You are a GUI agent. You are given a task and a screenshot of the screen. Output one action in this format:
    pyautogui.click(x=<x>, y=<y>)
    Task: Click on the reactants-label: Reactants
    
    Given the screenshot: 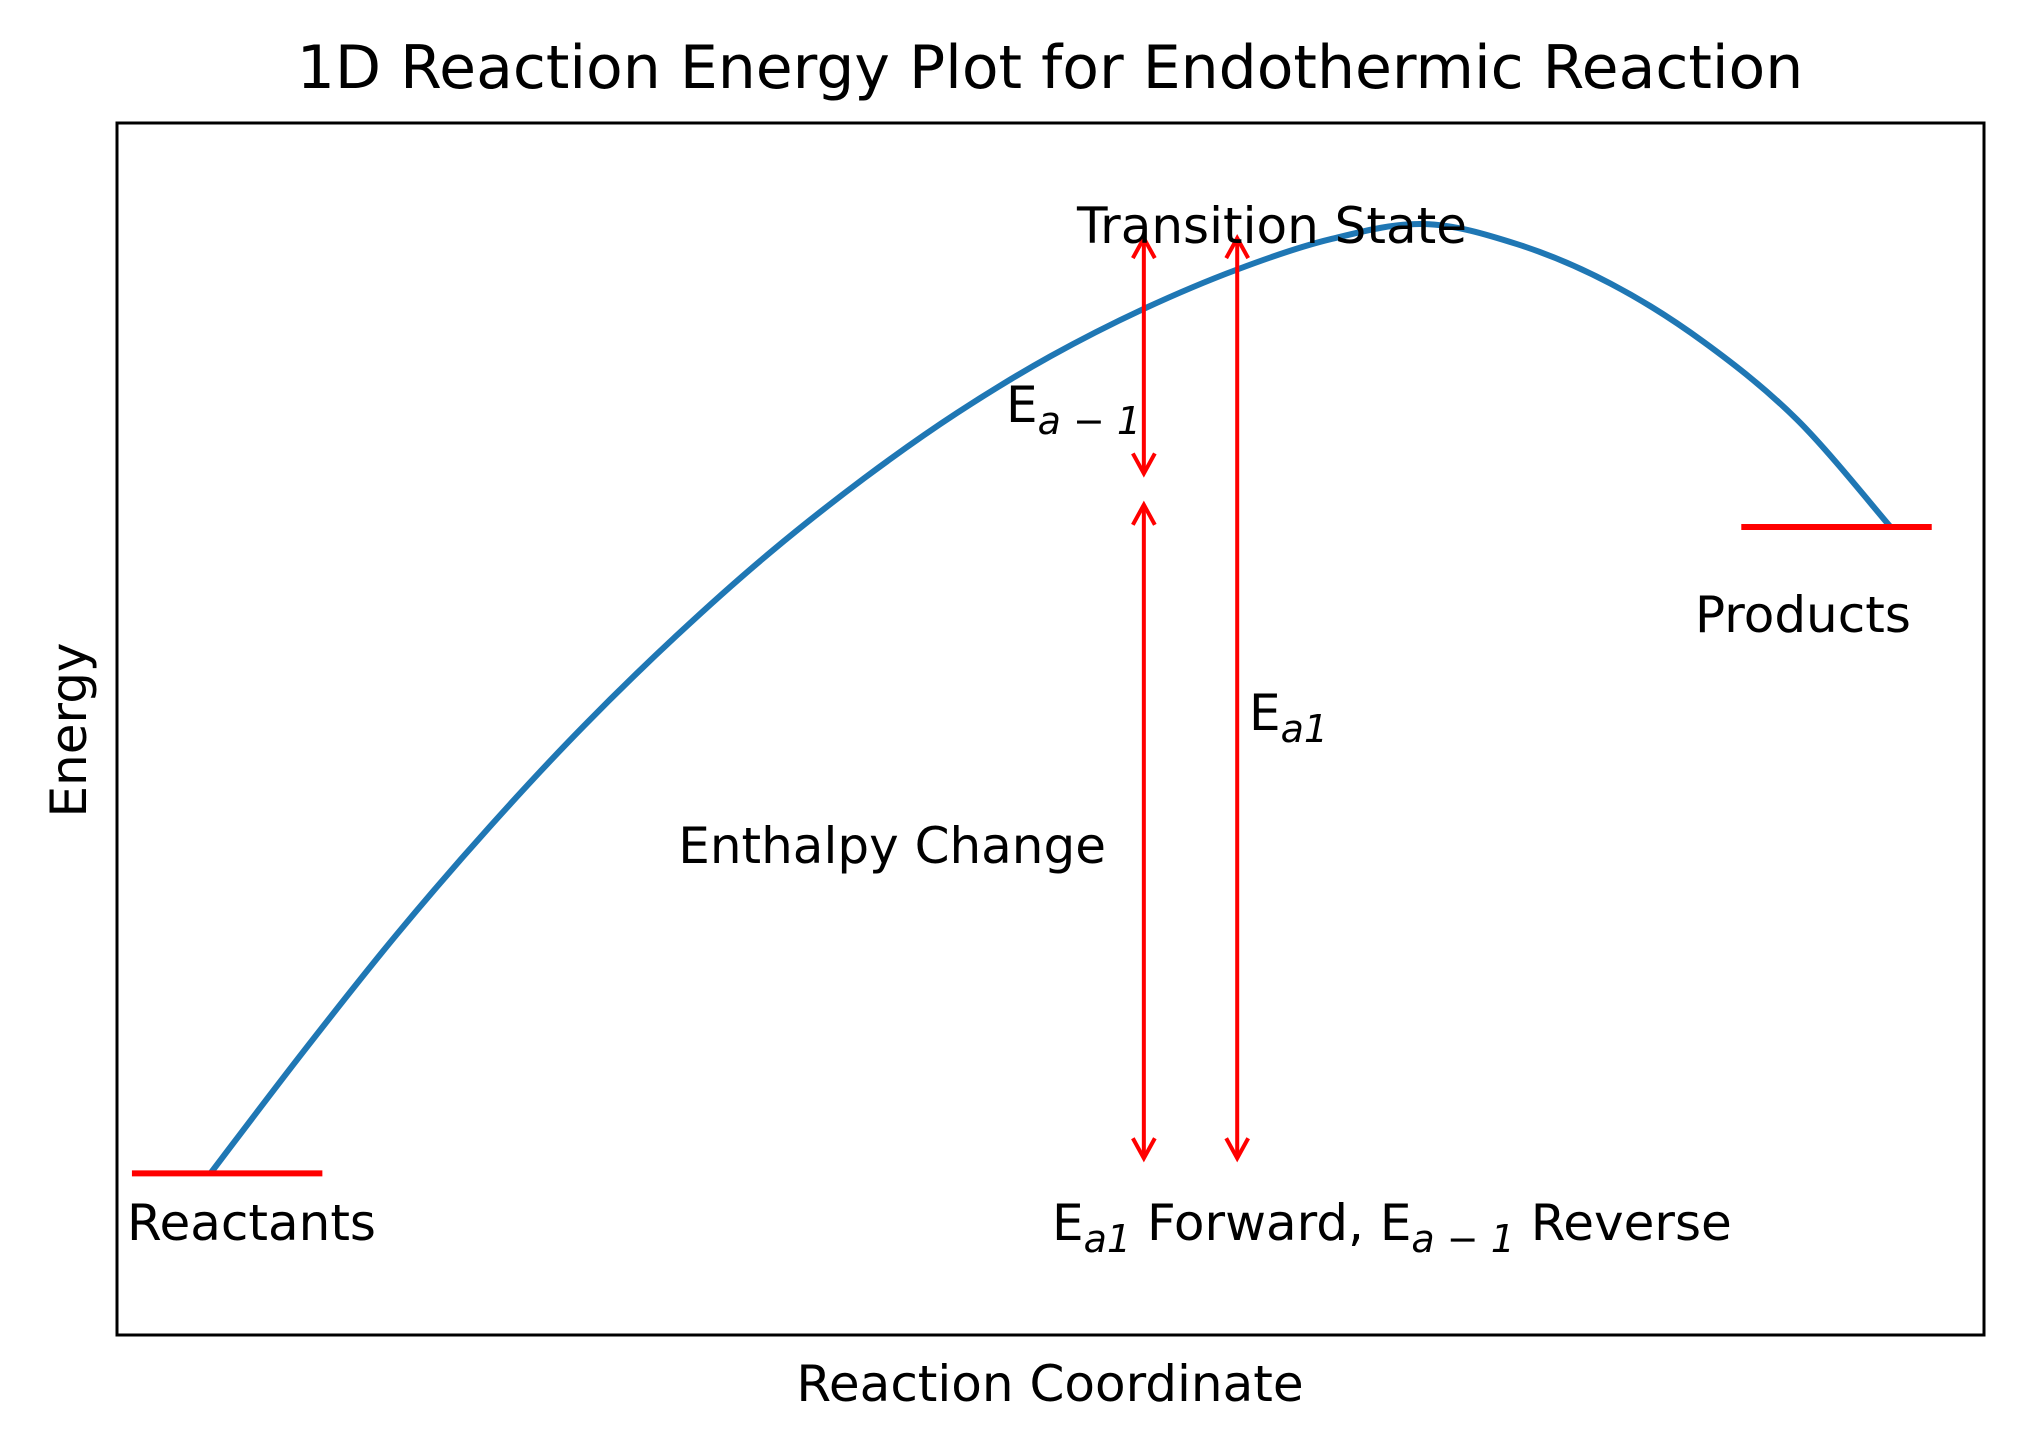 What is the action you would take?
    pyautogui.click(x=251, y=1223)
    